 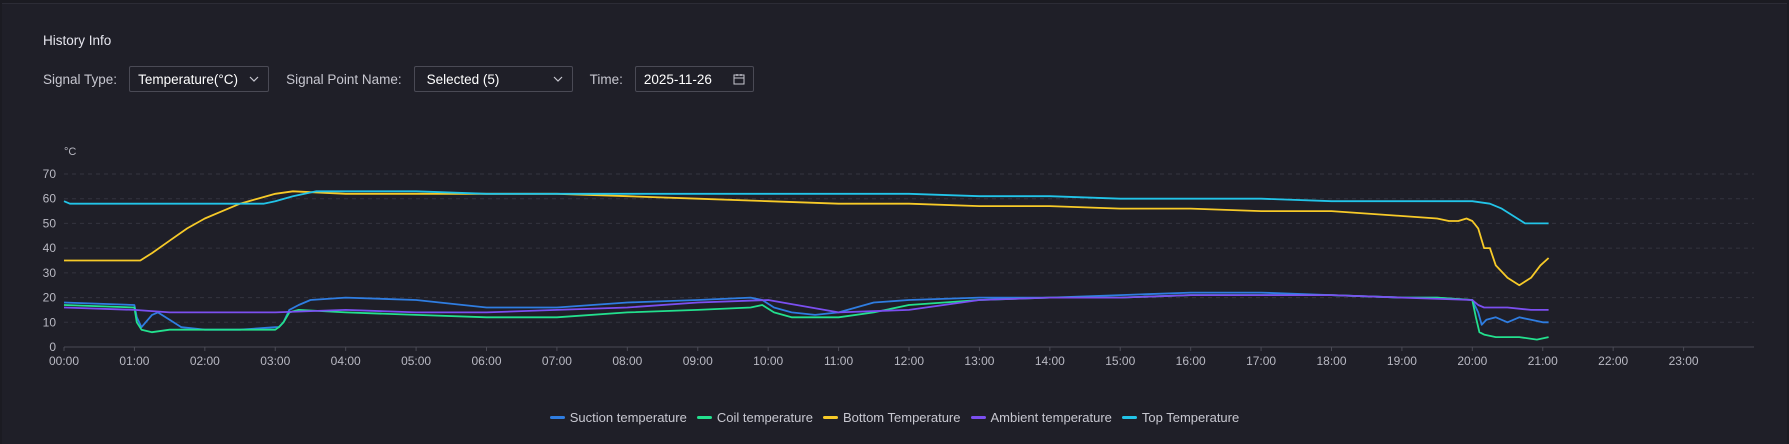 I want to click on signal-point-label: Signal Point Name:, so click(x=344, y=79).